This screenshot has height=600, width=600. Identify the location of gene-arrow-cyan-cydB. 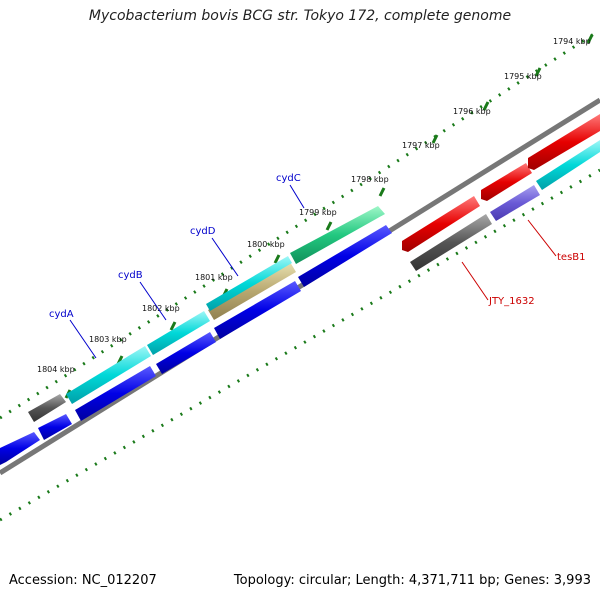
(178, 333).